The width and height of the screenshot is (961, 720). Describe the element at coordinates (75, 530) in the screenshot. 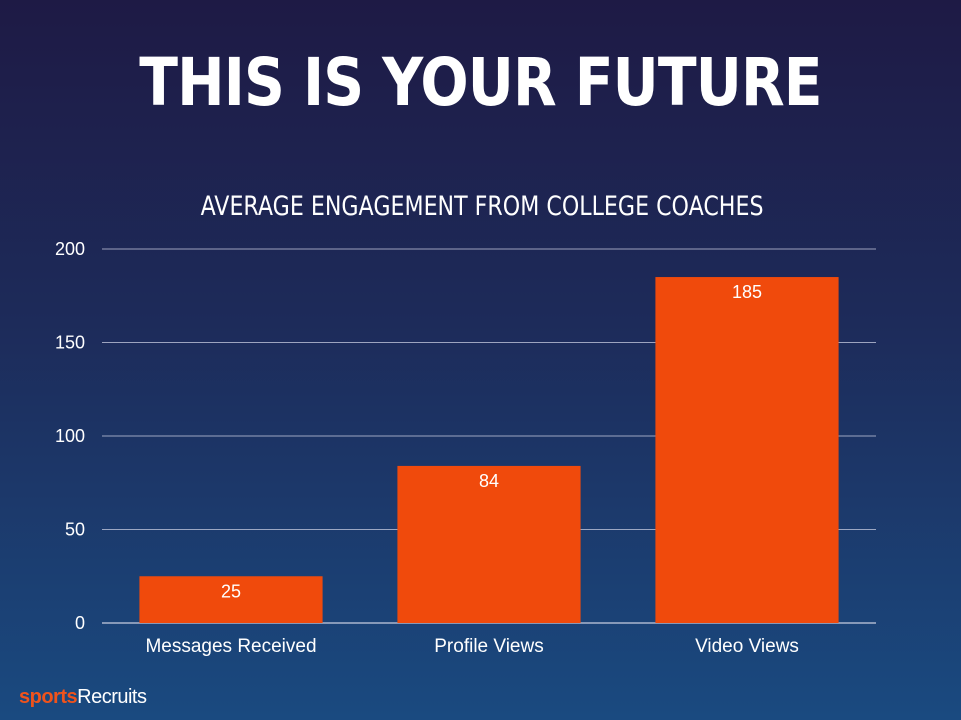

I see `y-tick-label: 50` at that location.